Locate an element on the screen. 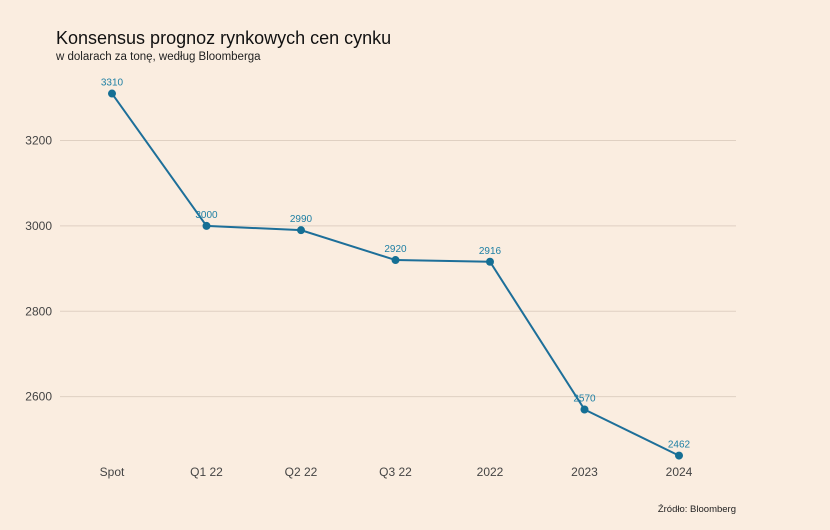 The height and width of the screenshot is (530, 830). data-label: 2462 is located at coordinates (679, 445).